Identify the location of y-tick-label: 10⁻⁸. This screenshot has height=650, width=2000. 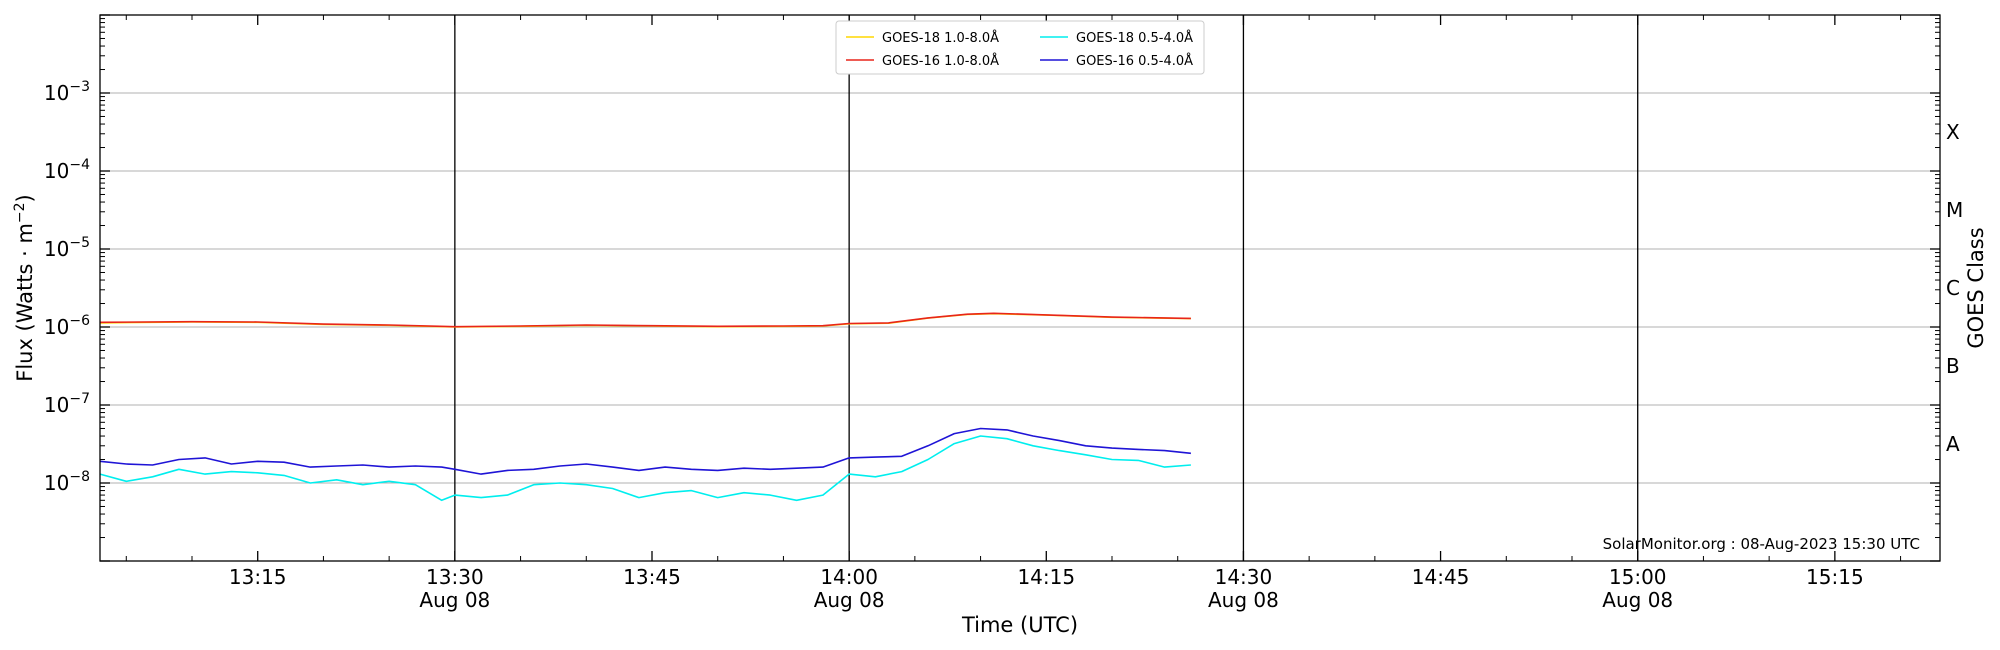
(67, 482).